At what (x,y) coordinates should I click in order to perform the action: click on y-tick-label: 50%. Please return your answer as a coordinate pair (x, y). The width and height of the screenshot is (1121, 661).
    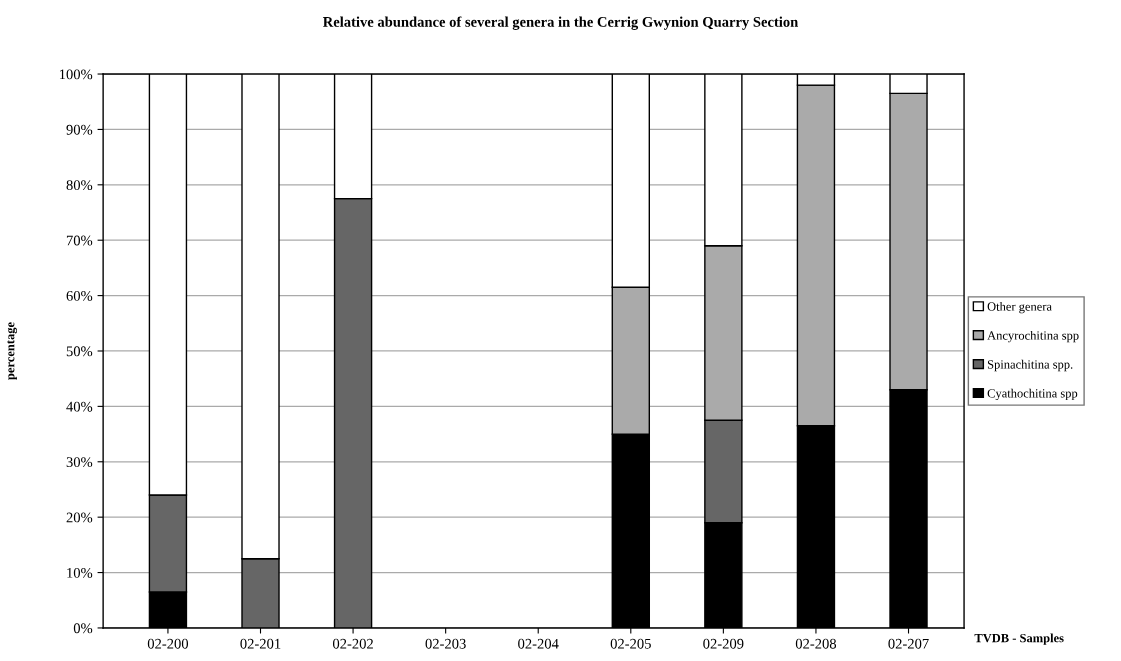
    Looking at the image, I should click on (79, 351).